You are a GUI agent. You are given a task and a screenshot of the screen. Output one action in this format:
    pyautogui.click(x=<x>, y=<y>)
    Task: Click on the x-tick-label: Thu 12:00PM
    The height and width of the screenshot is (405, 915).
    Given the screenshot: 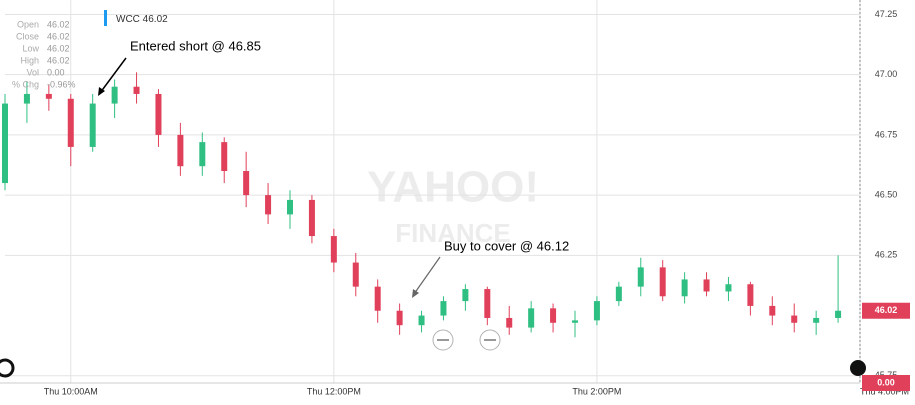 What is the action you would take?
    pyautogui.click(x=334, y=391)
    